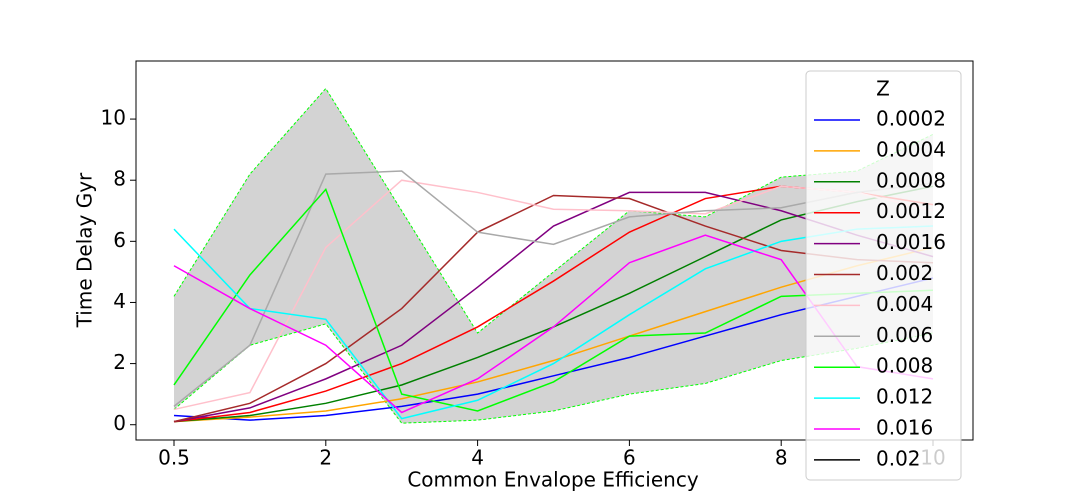 The width and height of the screenshot is (1080, 504). What do you see at coordinates (119, 240) in the screenshot?
I see `y-tick-label: 6` at bounding box center [119, 240].